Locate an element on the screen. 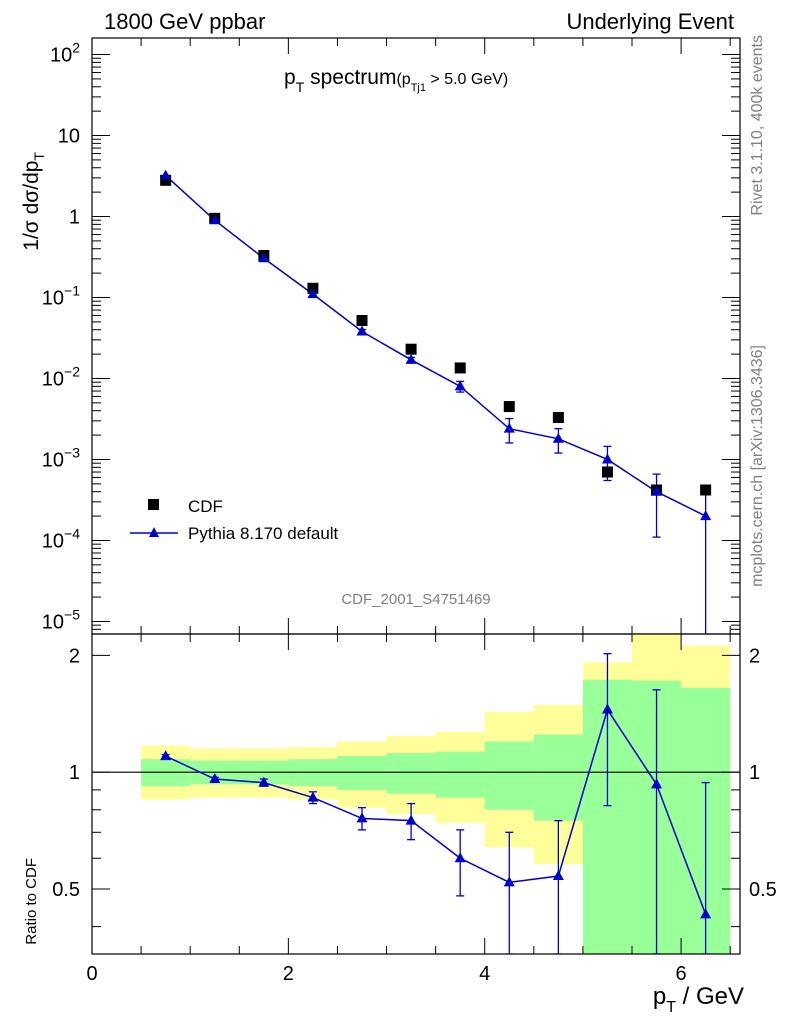 This screenshot has height=1024, width=786. legend-pythia-marker is located at coordinates (154, 532).